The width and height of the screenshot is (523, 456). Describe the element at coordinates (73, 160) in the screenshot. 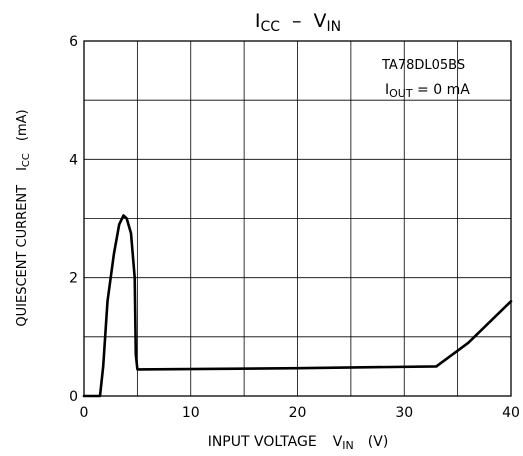

I see `y-tick-label: 4` at that location.